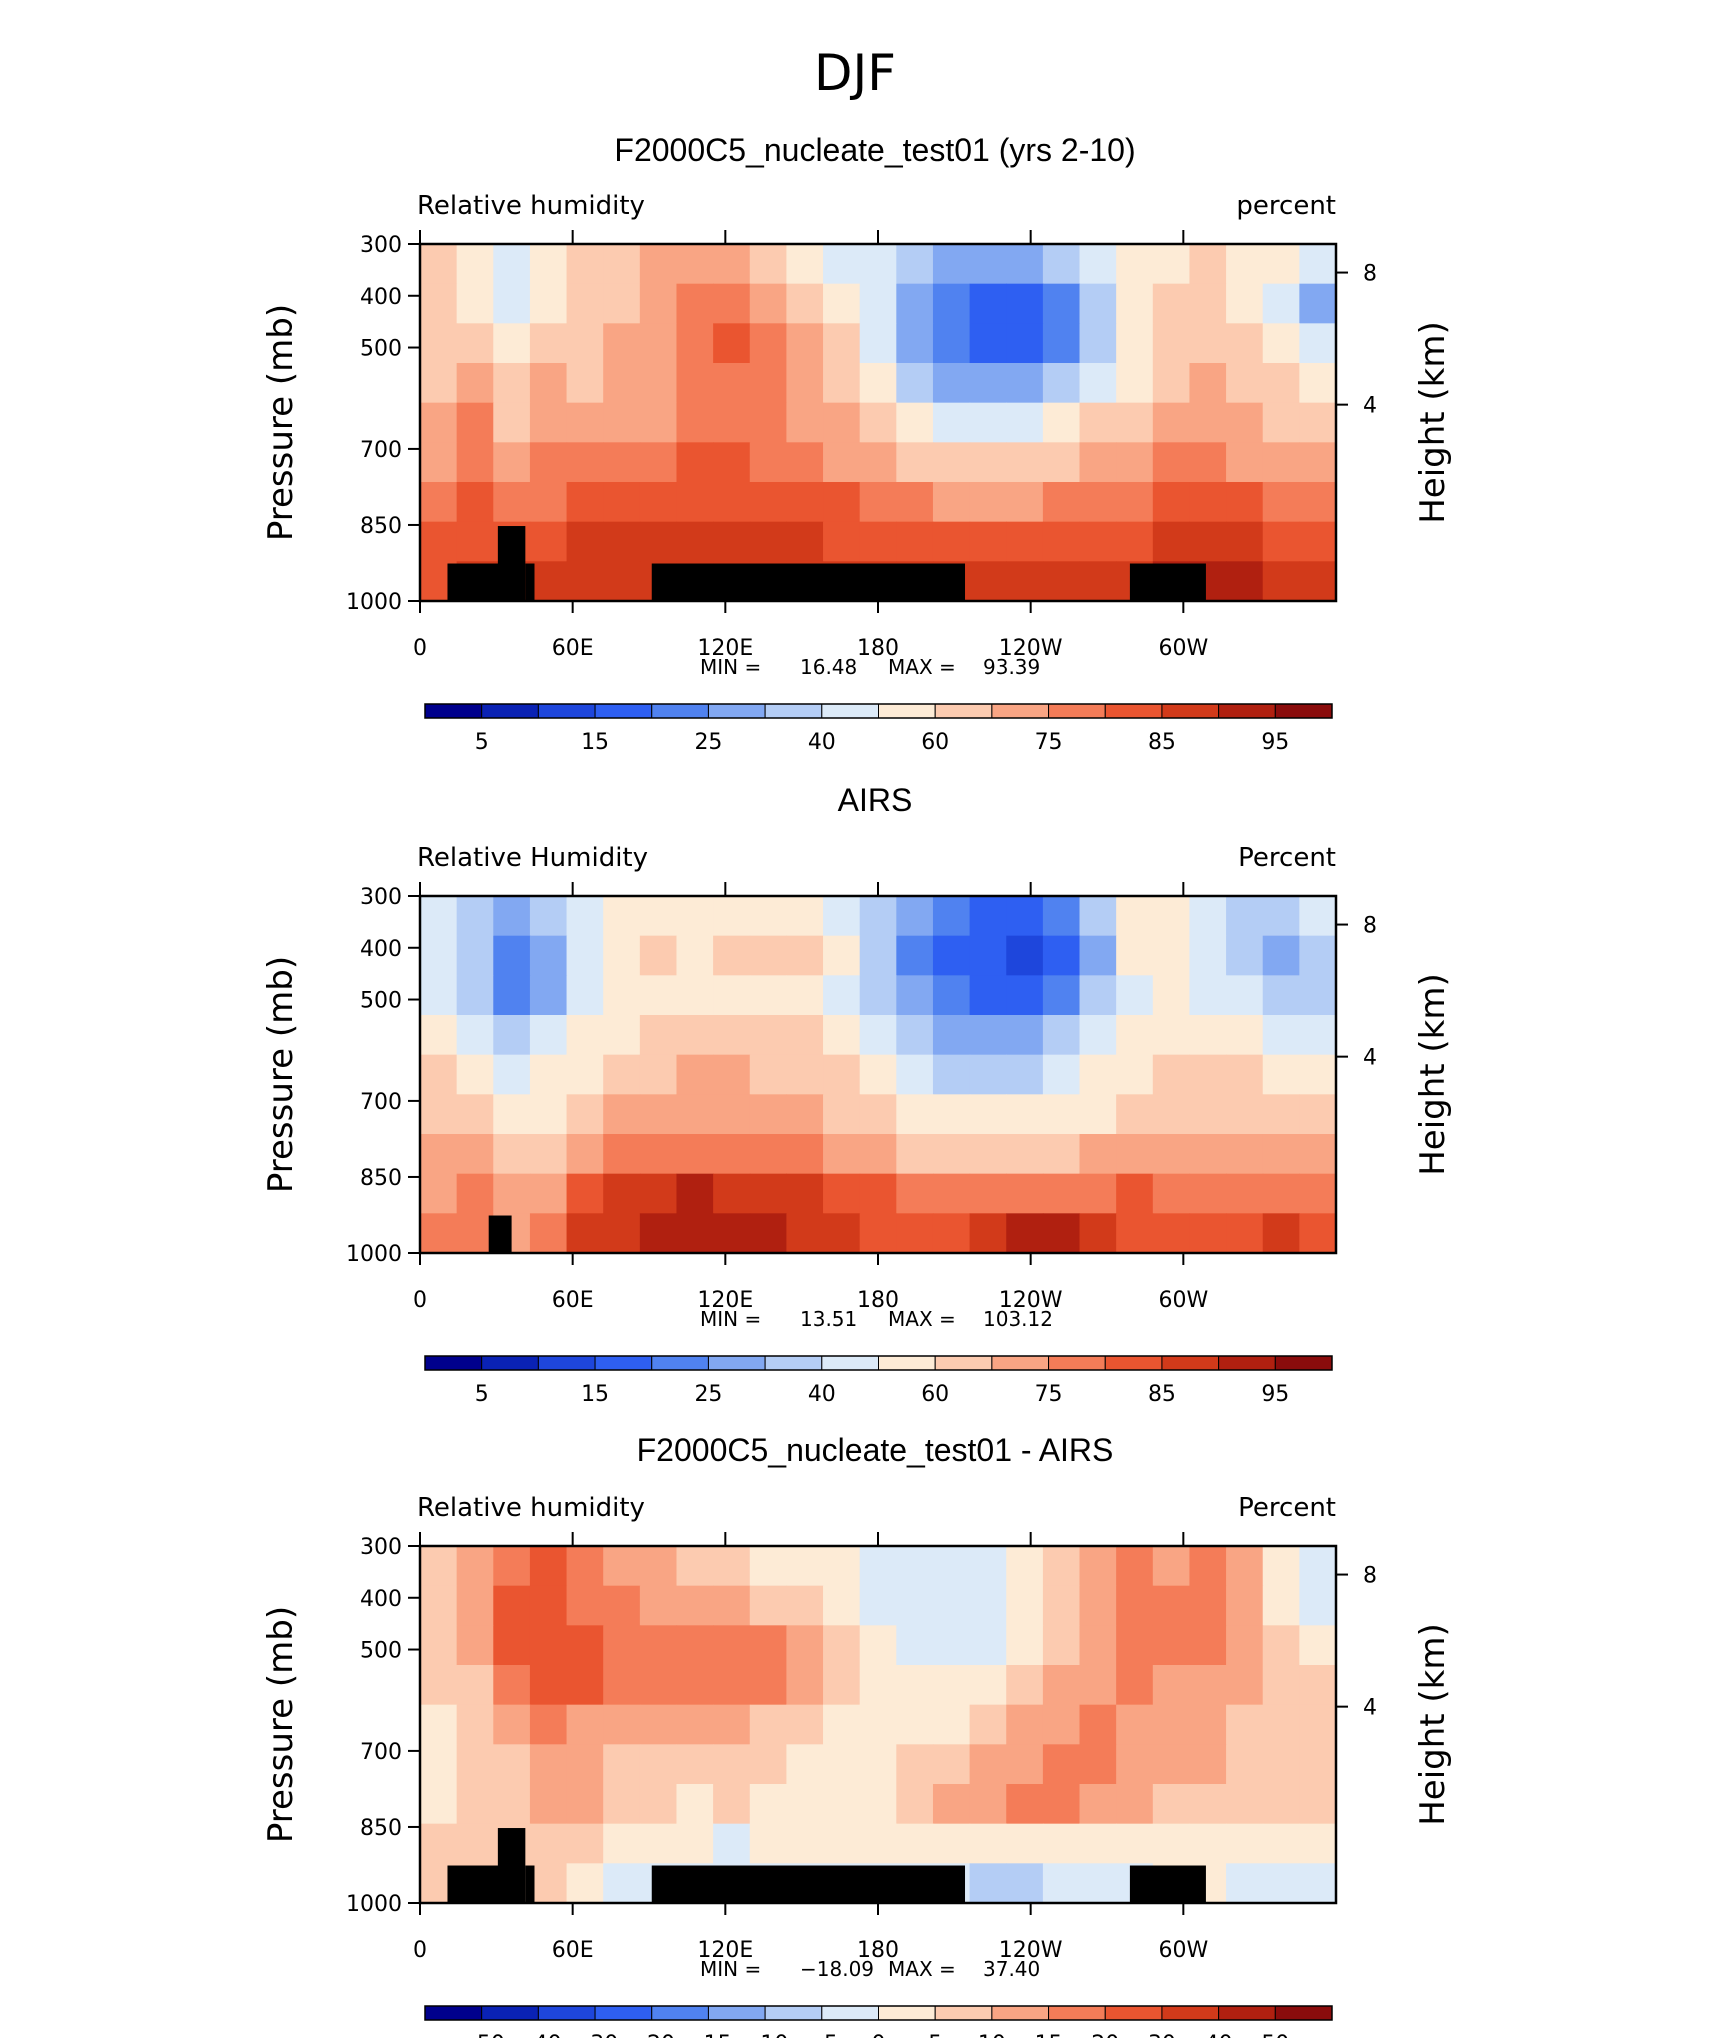  I want to click on y-tick-label: 500, so click(381, 1001).